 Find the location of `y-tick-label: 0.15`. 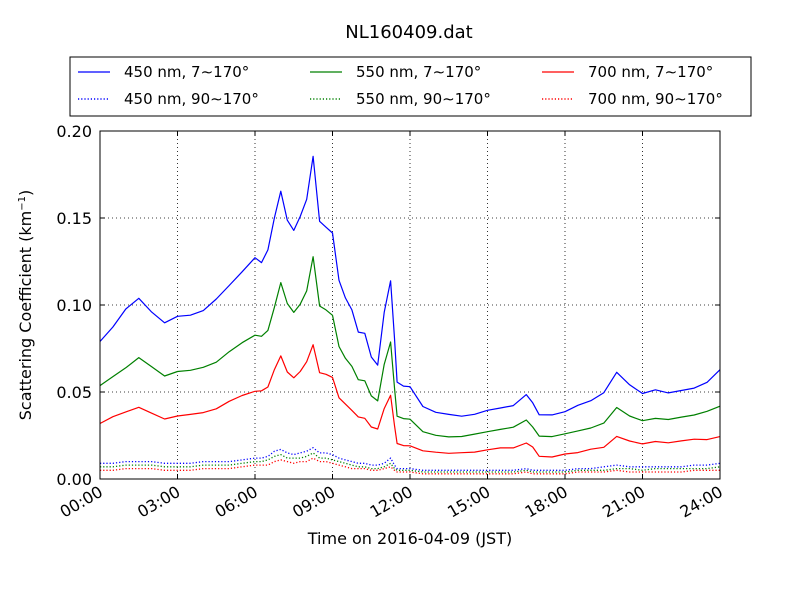

y-tick-label: 0.15 is located at coordinates (74, 218).